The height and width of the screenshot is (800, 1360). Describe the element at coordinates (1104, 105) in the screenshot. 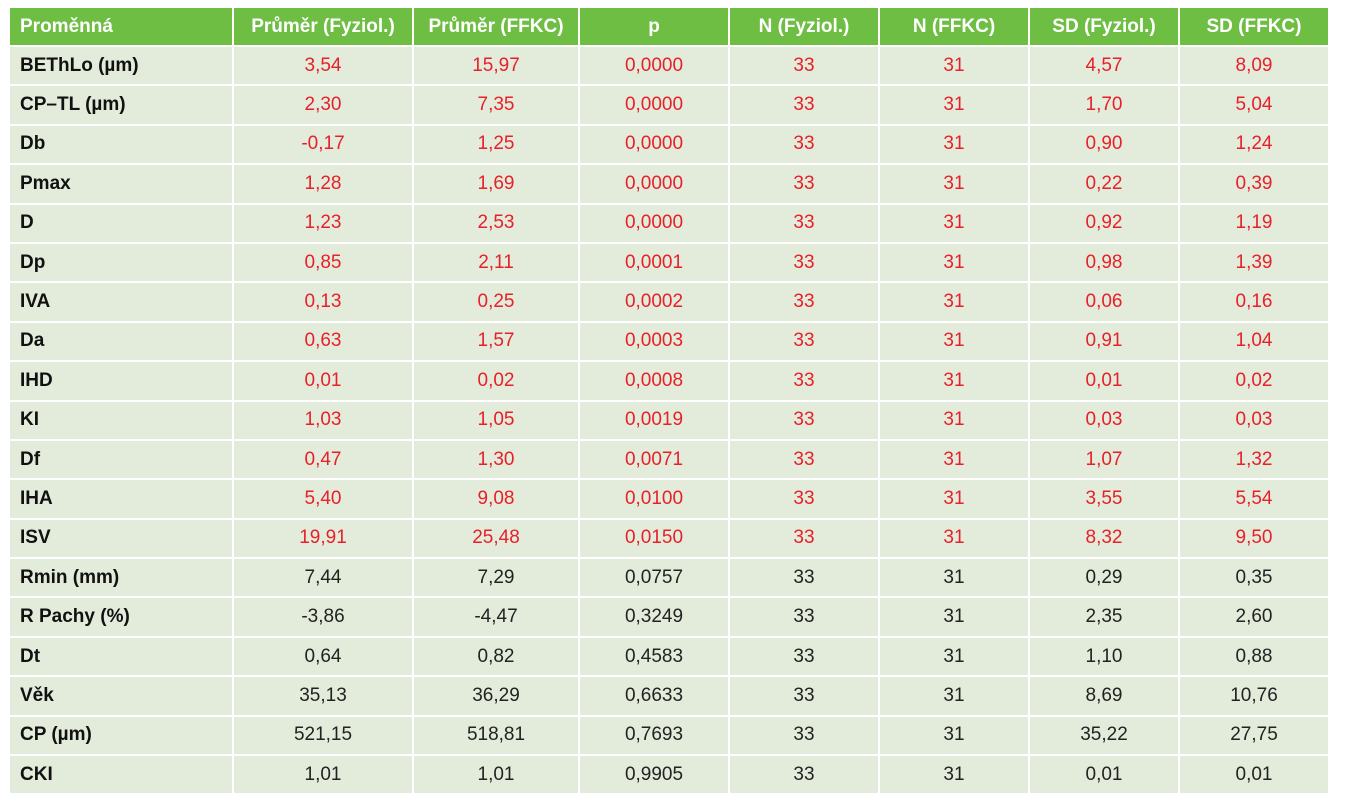

I see `sd-physiological-cell: 1,70` at that location.